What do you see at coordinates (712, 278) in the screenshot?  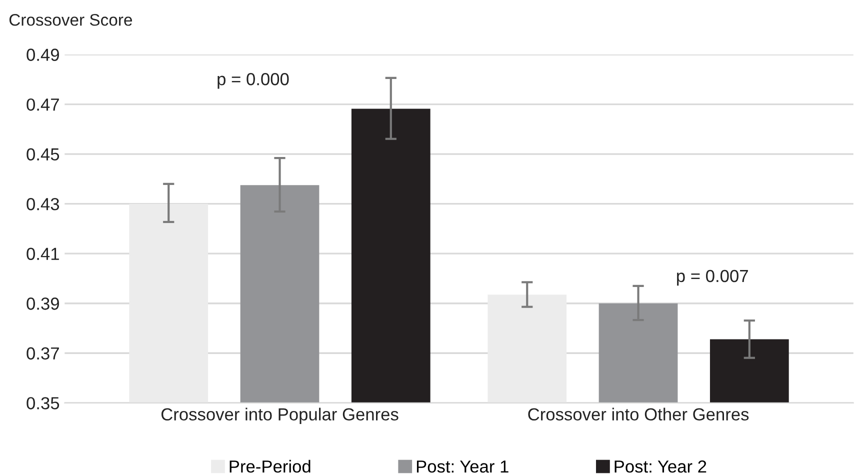 I see `annotation: p = 0.007` at bounding box center [712, 278].